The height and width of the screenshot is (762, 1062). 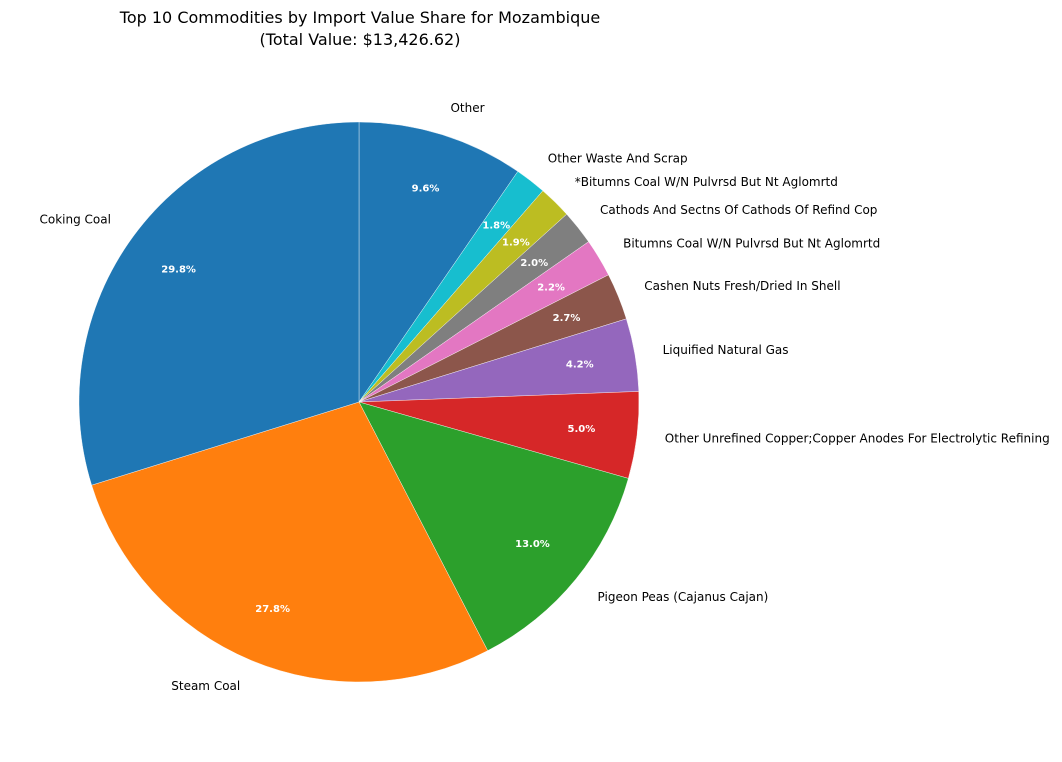 I want to click on slice-category-label: Bitumns Coal W/N Pulvrsd But Nt Aglomrtd, so click(x=751, y=244).